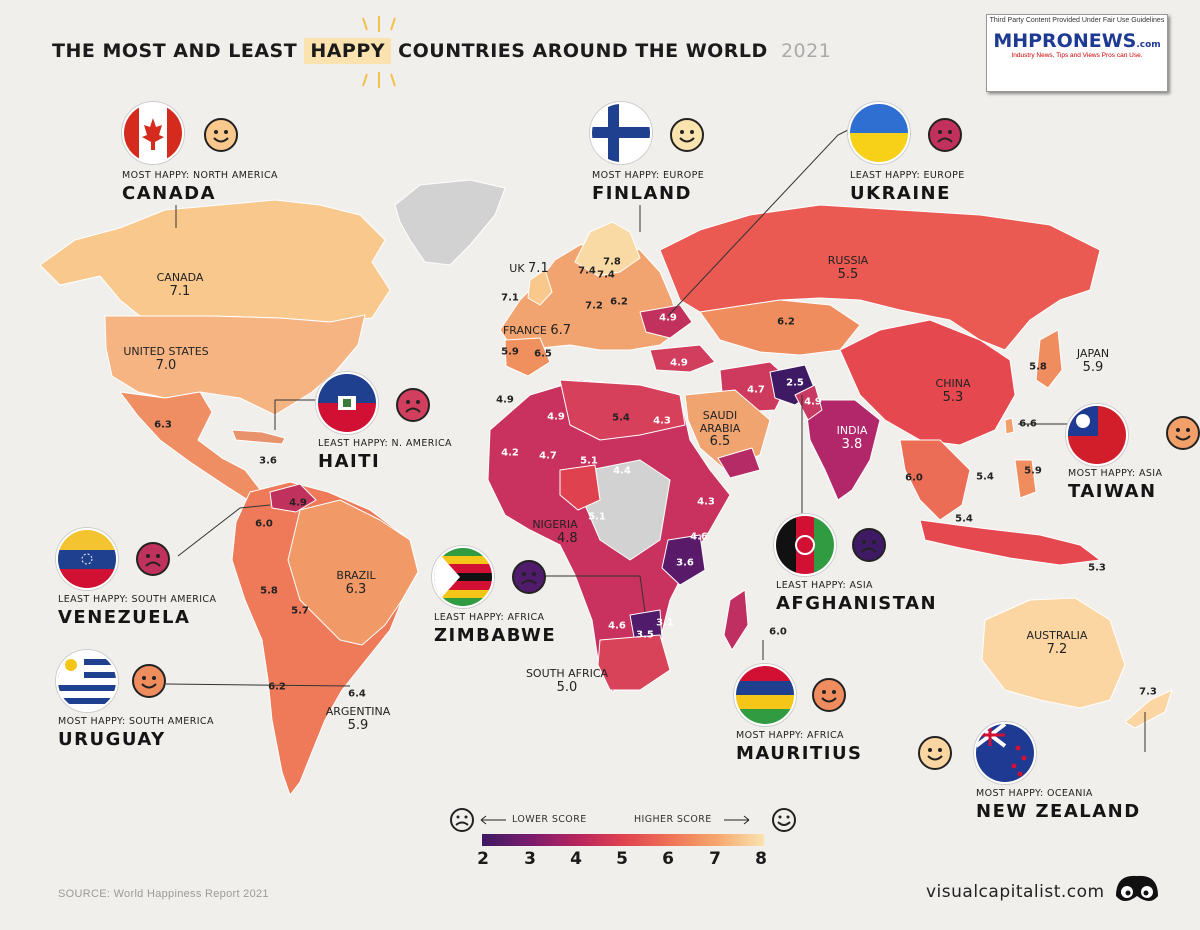 The height and width of the screenshot is (930, 1200). I want to click on greenland-shape, so click(450, 222).